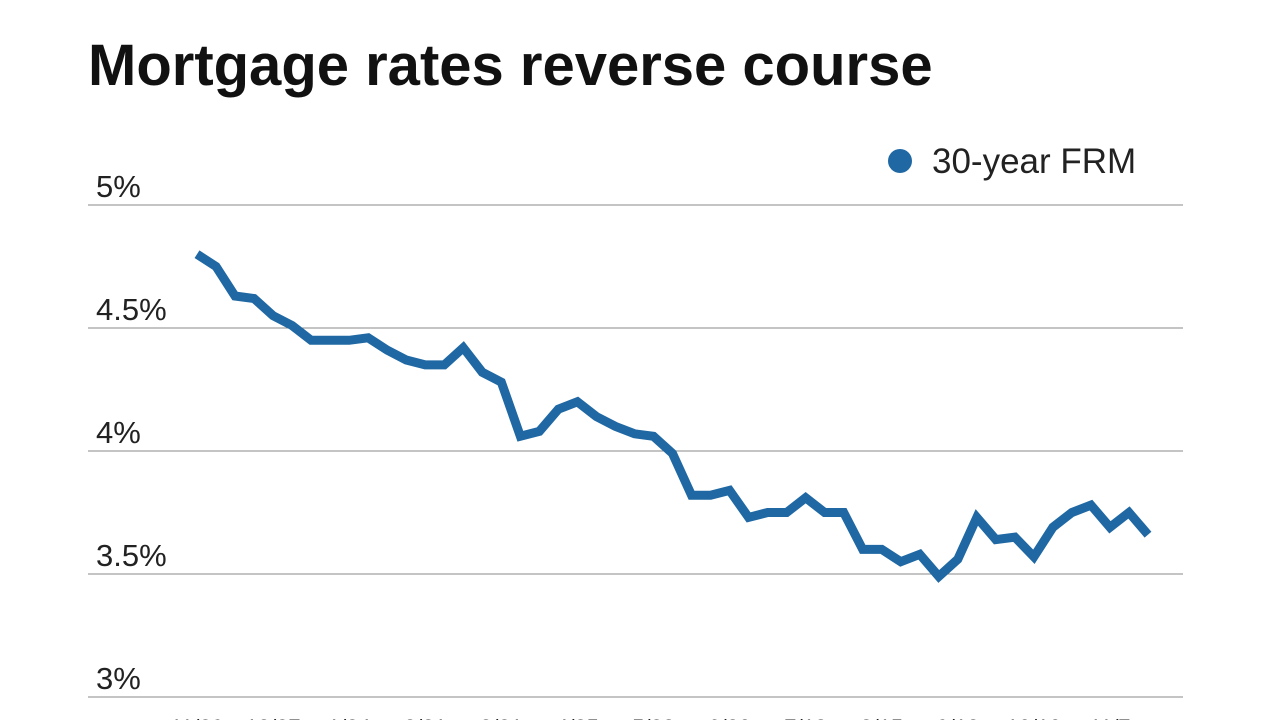 The image size is (1280, 720). Describe the element at coordinates (510, 65) in the screenshot. I see `chart-title: Mortgage rates reverse course` at that location.